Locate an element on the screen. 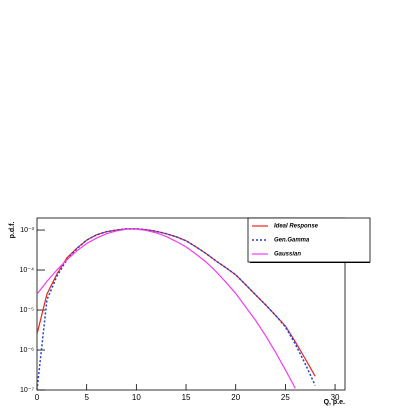 The width and height of the screenshot is (412, 412). x-tick-label: 15 is located at coordinates (186, 397).